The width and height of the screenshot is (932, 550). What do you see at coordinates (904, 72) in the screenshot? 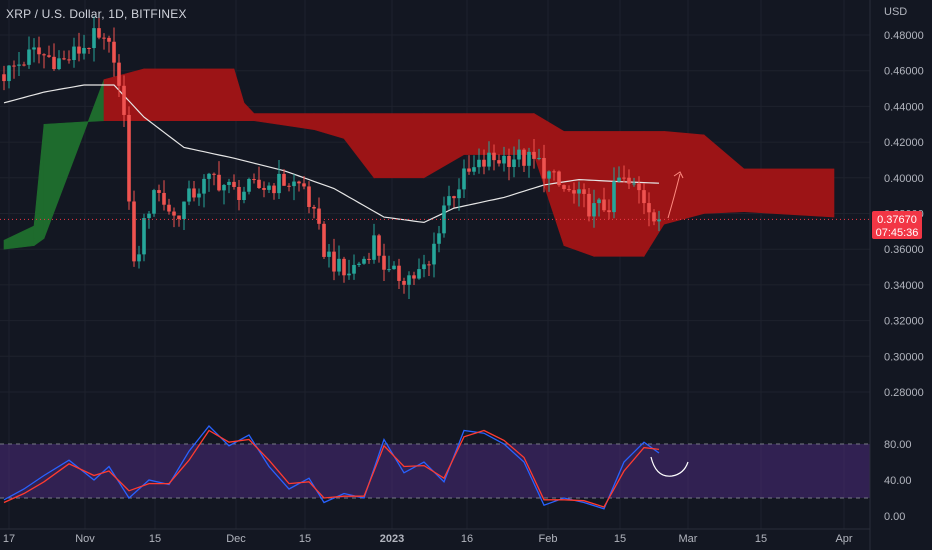
I see `price-tick-label: 0.46000` at bounding box center [904, 72].